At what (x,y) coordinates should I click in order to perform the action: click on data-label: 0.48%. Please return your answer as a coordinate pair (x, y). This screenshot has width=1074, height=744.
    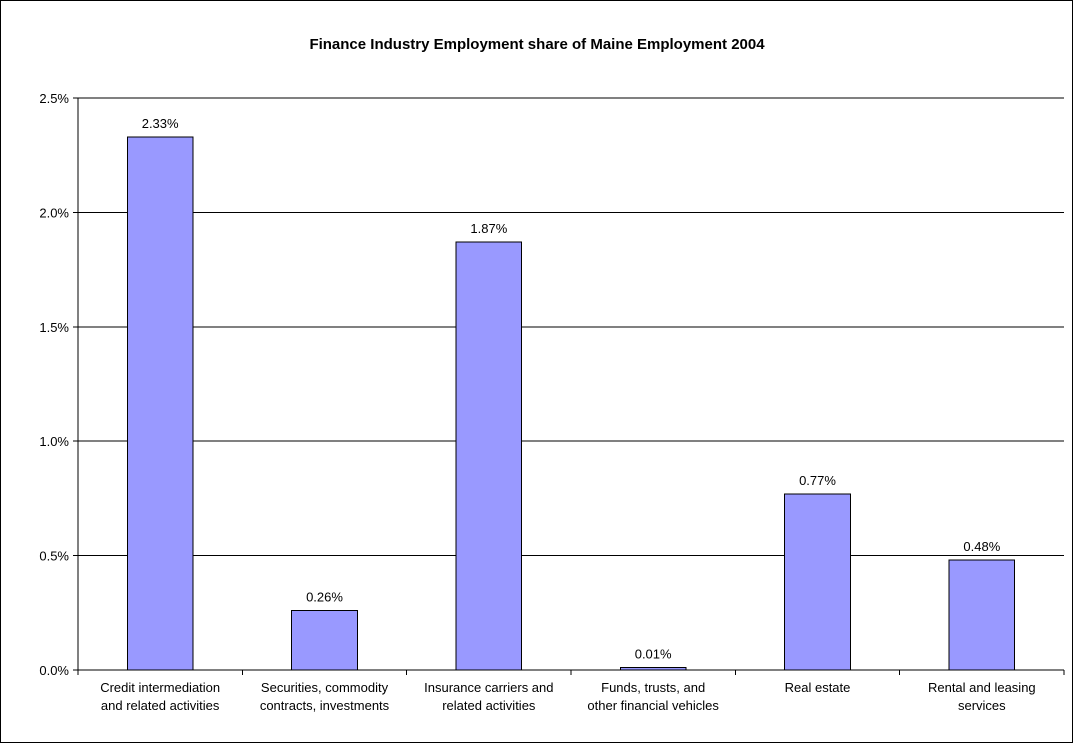
    Looking at the image, I should click on (981, 546).